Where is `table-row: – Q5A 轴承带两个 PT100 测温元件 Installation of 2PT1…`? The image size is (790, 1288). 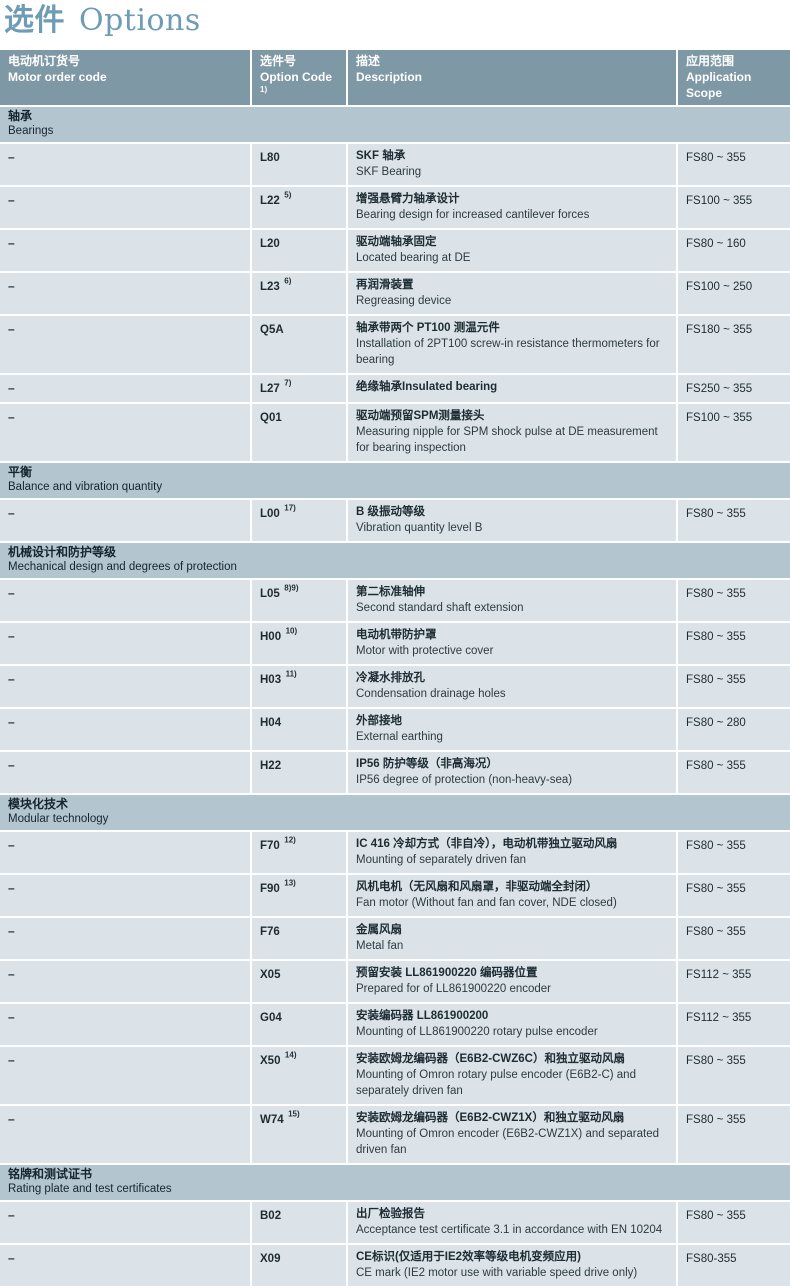 table-row: – Q5A 轴承带两个 PT100 测温元件 Installation of 2PT1… is located at coordinates (395, 345).